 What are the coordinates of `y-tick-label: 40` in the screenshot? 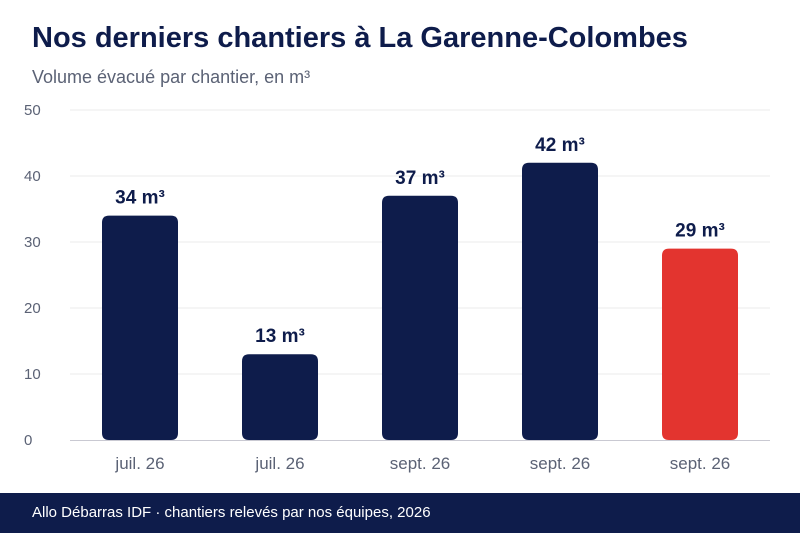 It's located at (32, 176).